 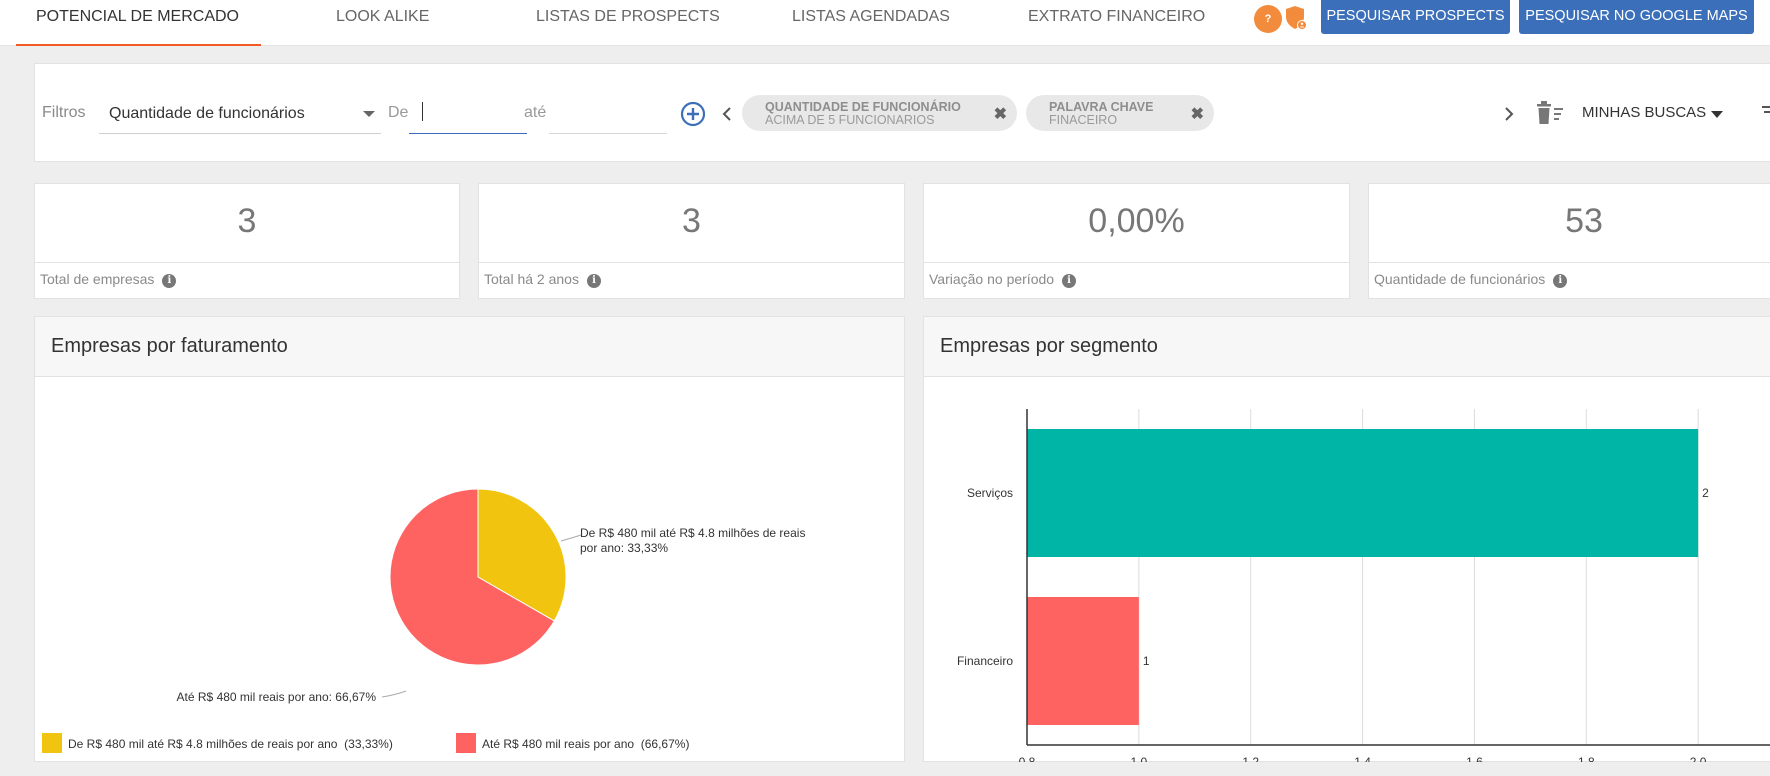 I want to click on stat-card-funcionarios: 53 Quantidade de funcionários i, so click(x=1569, y=241).